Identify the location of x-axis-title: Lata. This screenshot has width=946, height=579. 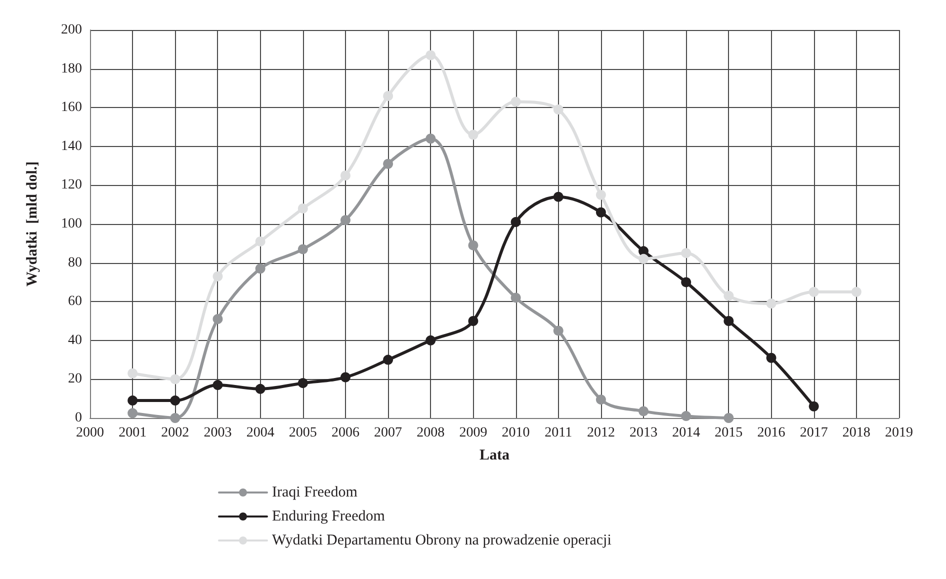
(495, 456).